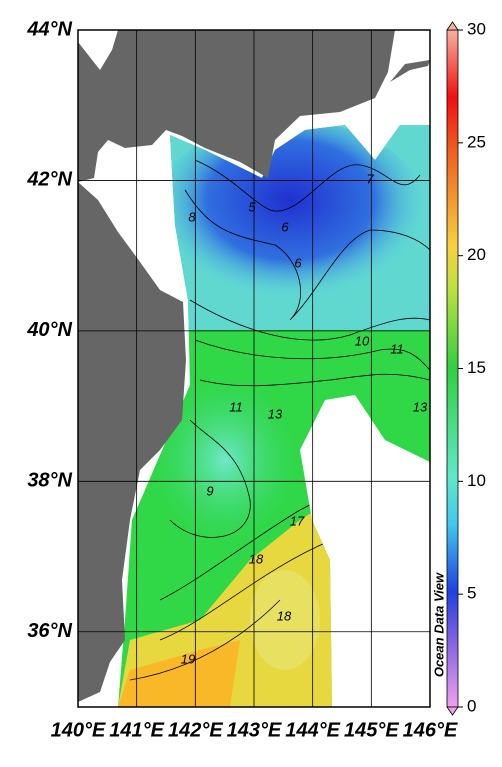 The image size is (502, 767). Describe the element at coordinates (209, 490) in the screenshot. I see `contour-label: 9` at that location.